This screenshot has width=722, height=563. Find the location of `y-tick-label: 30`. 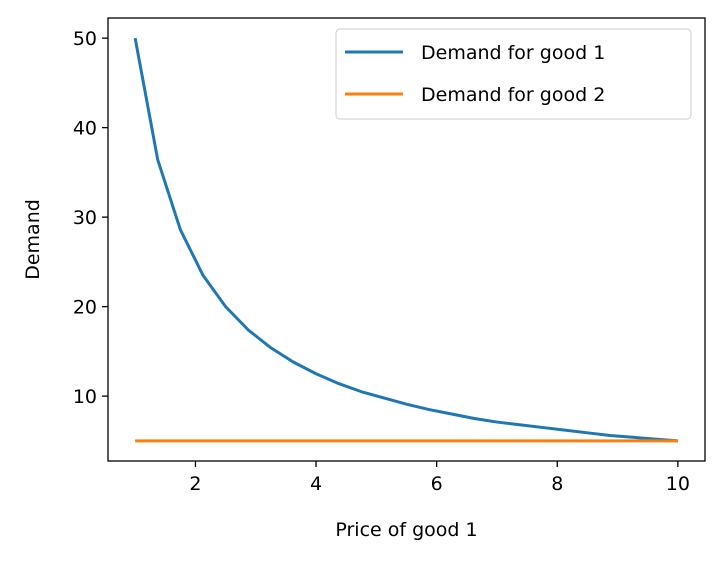

y-tick-label: 30 is located at coordinates (85, 218).